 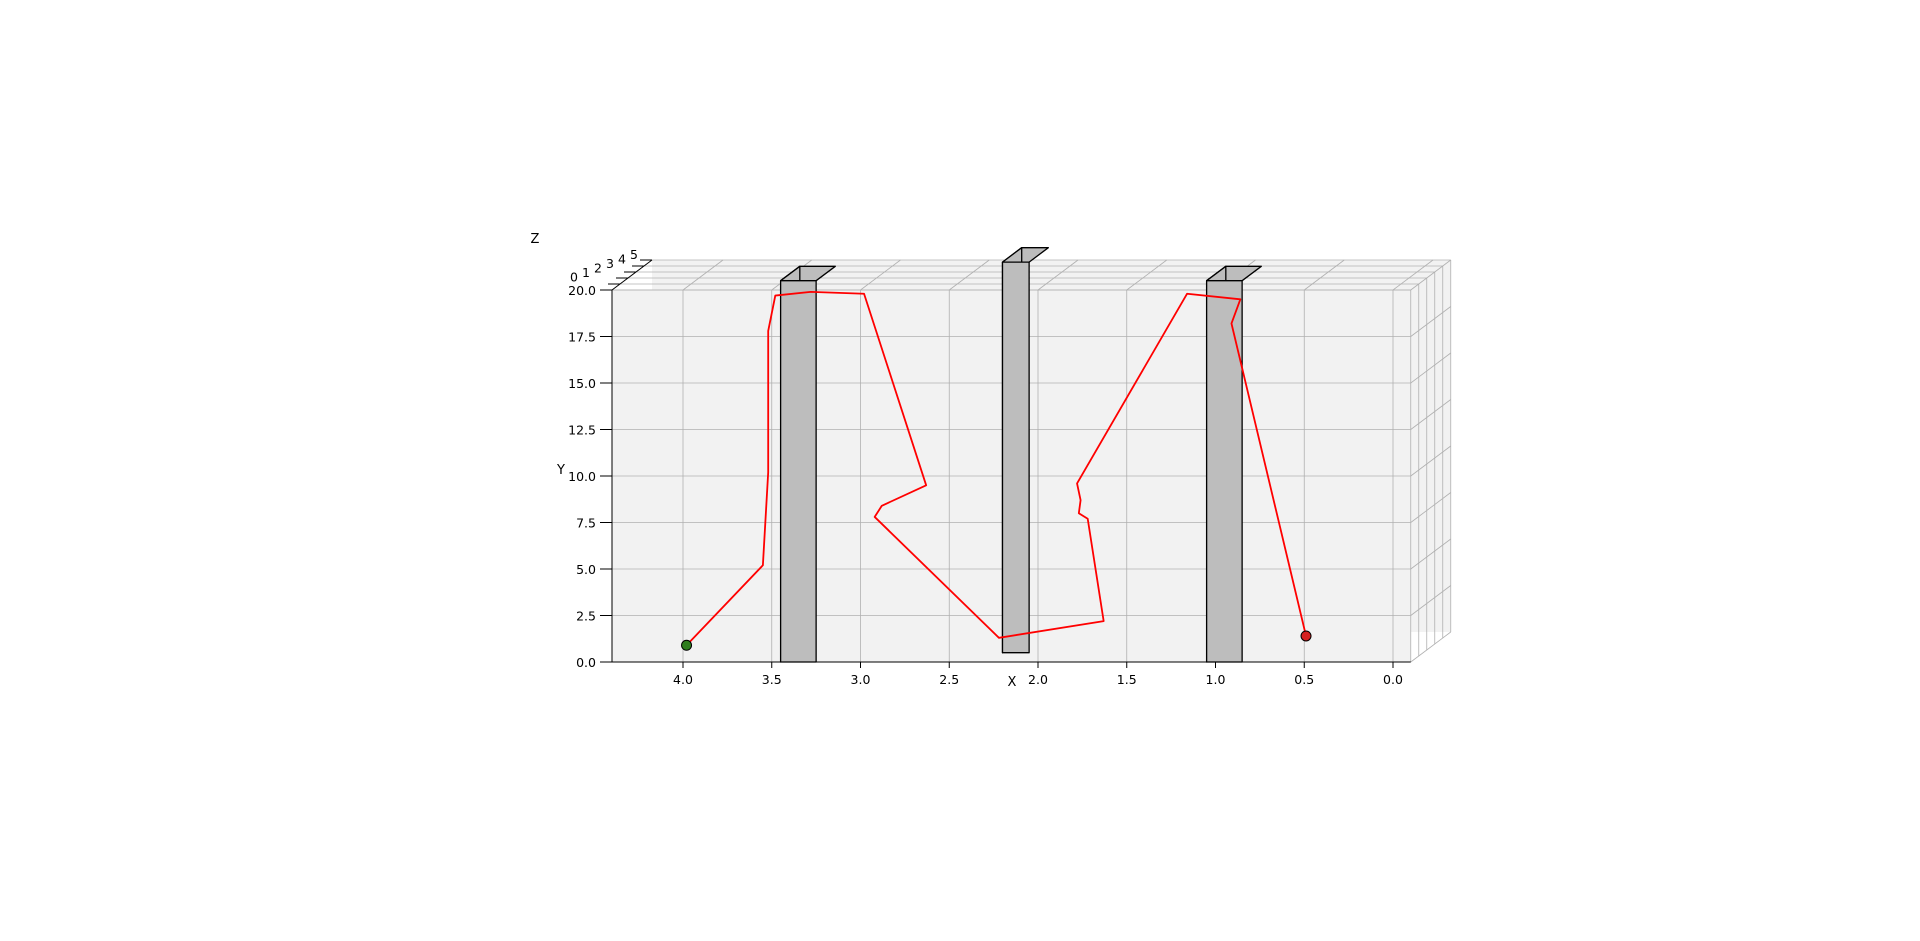 What do you see at coordinates (586, 569) in the screenshot?
I see `y-tick-label: 5.0` at bounding box center [586, 569].